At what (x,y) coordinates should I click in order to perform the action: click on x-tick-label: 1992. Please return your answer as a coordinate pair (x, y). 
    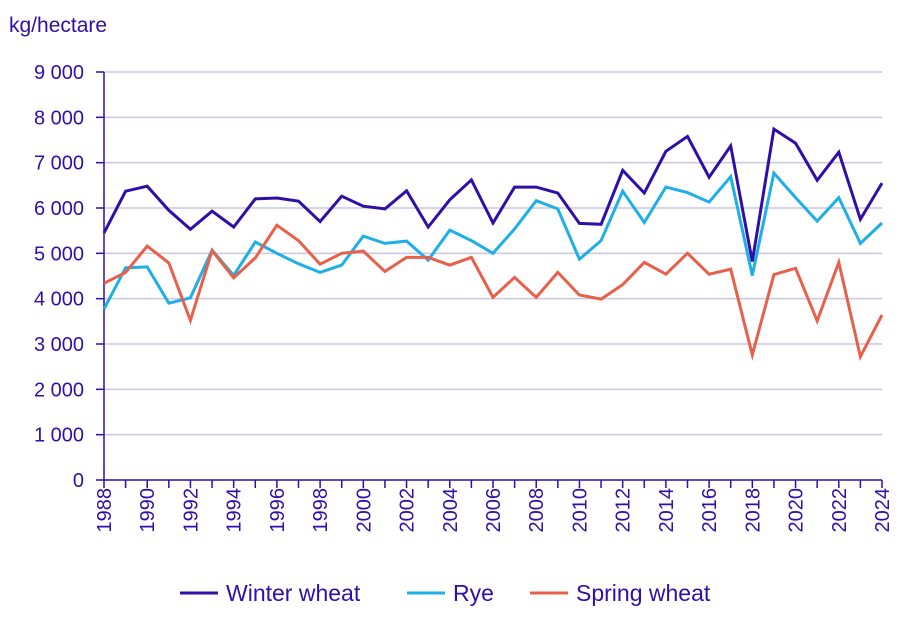
    Looking at the image, I should click on (191, 510).